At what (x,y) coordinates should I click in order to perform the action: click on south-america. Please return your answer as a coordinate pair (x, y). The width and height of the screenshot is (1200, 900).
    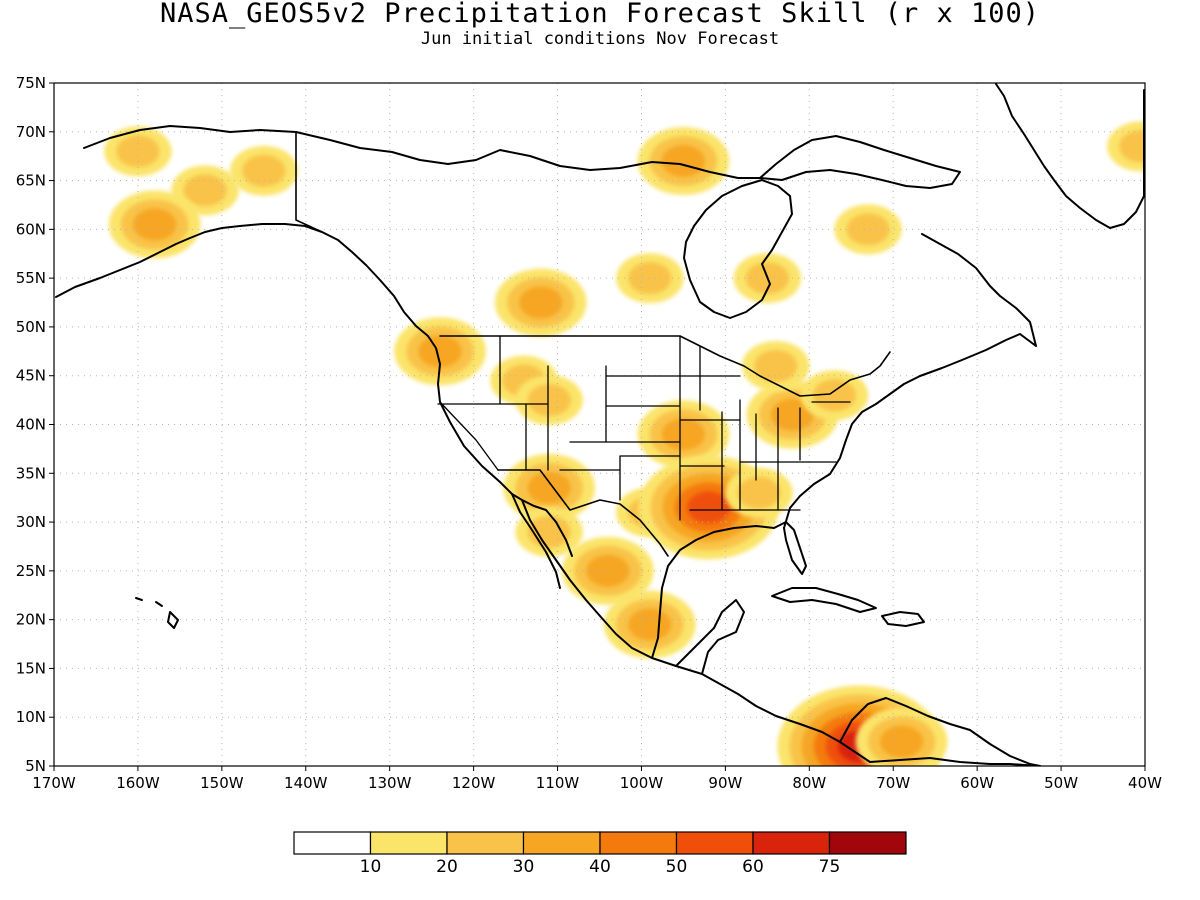
    Looking at the image, I should click on (940, 731).